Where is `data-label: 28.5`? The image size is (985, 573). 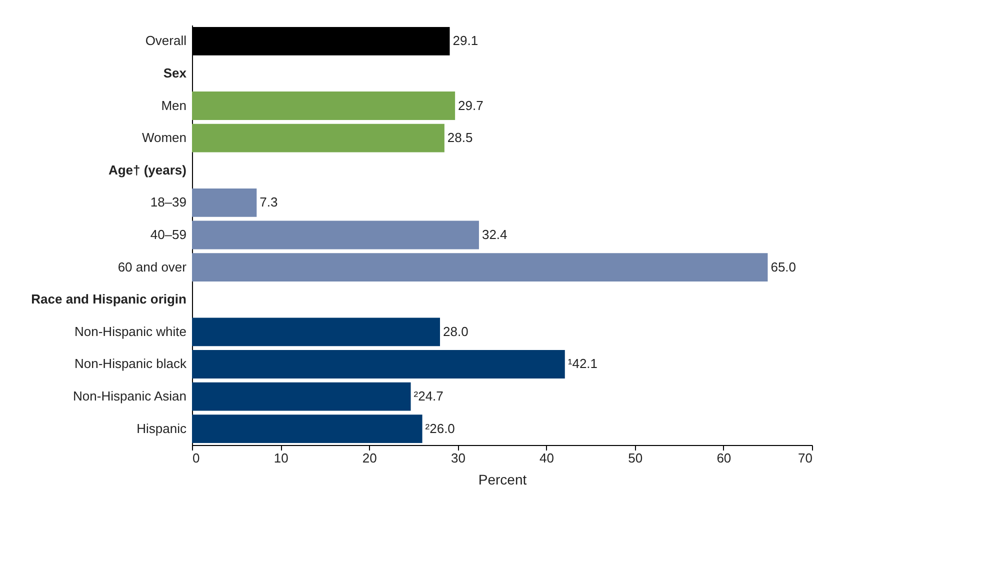
data-label: 28.5 is located at coordinates (460, 138).